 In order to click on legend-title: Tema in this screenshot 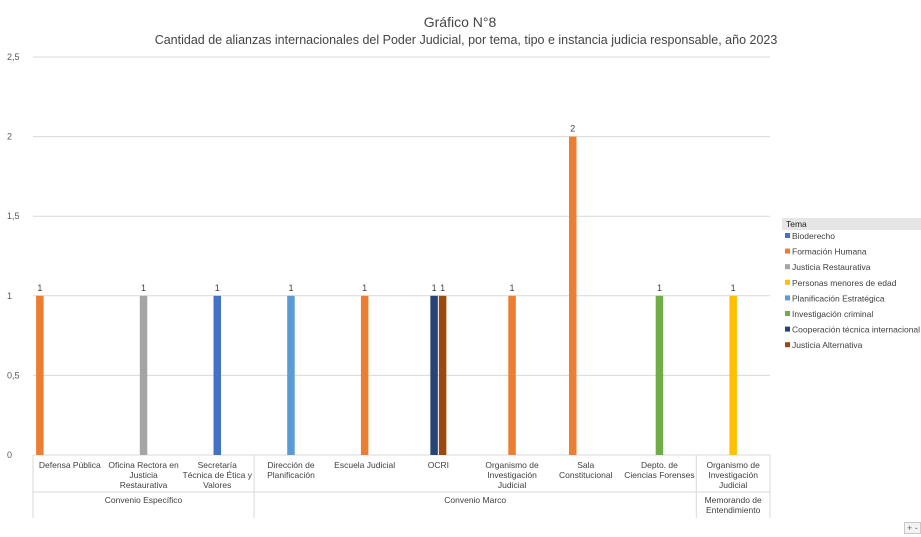, I will do `click(796, 224)`.